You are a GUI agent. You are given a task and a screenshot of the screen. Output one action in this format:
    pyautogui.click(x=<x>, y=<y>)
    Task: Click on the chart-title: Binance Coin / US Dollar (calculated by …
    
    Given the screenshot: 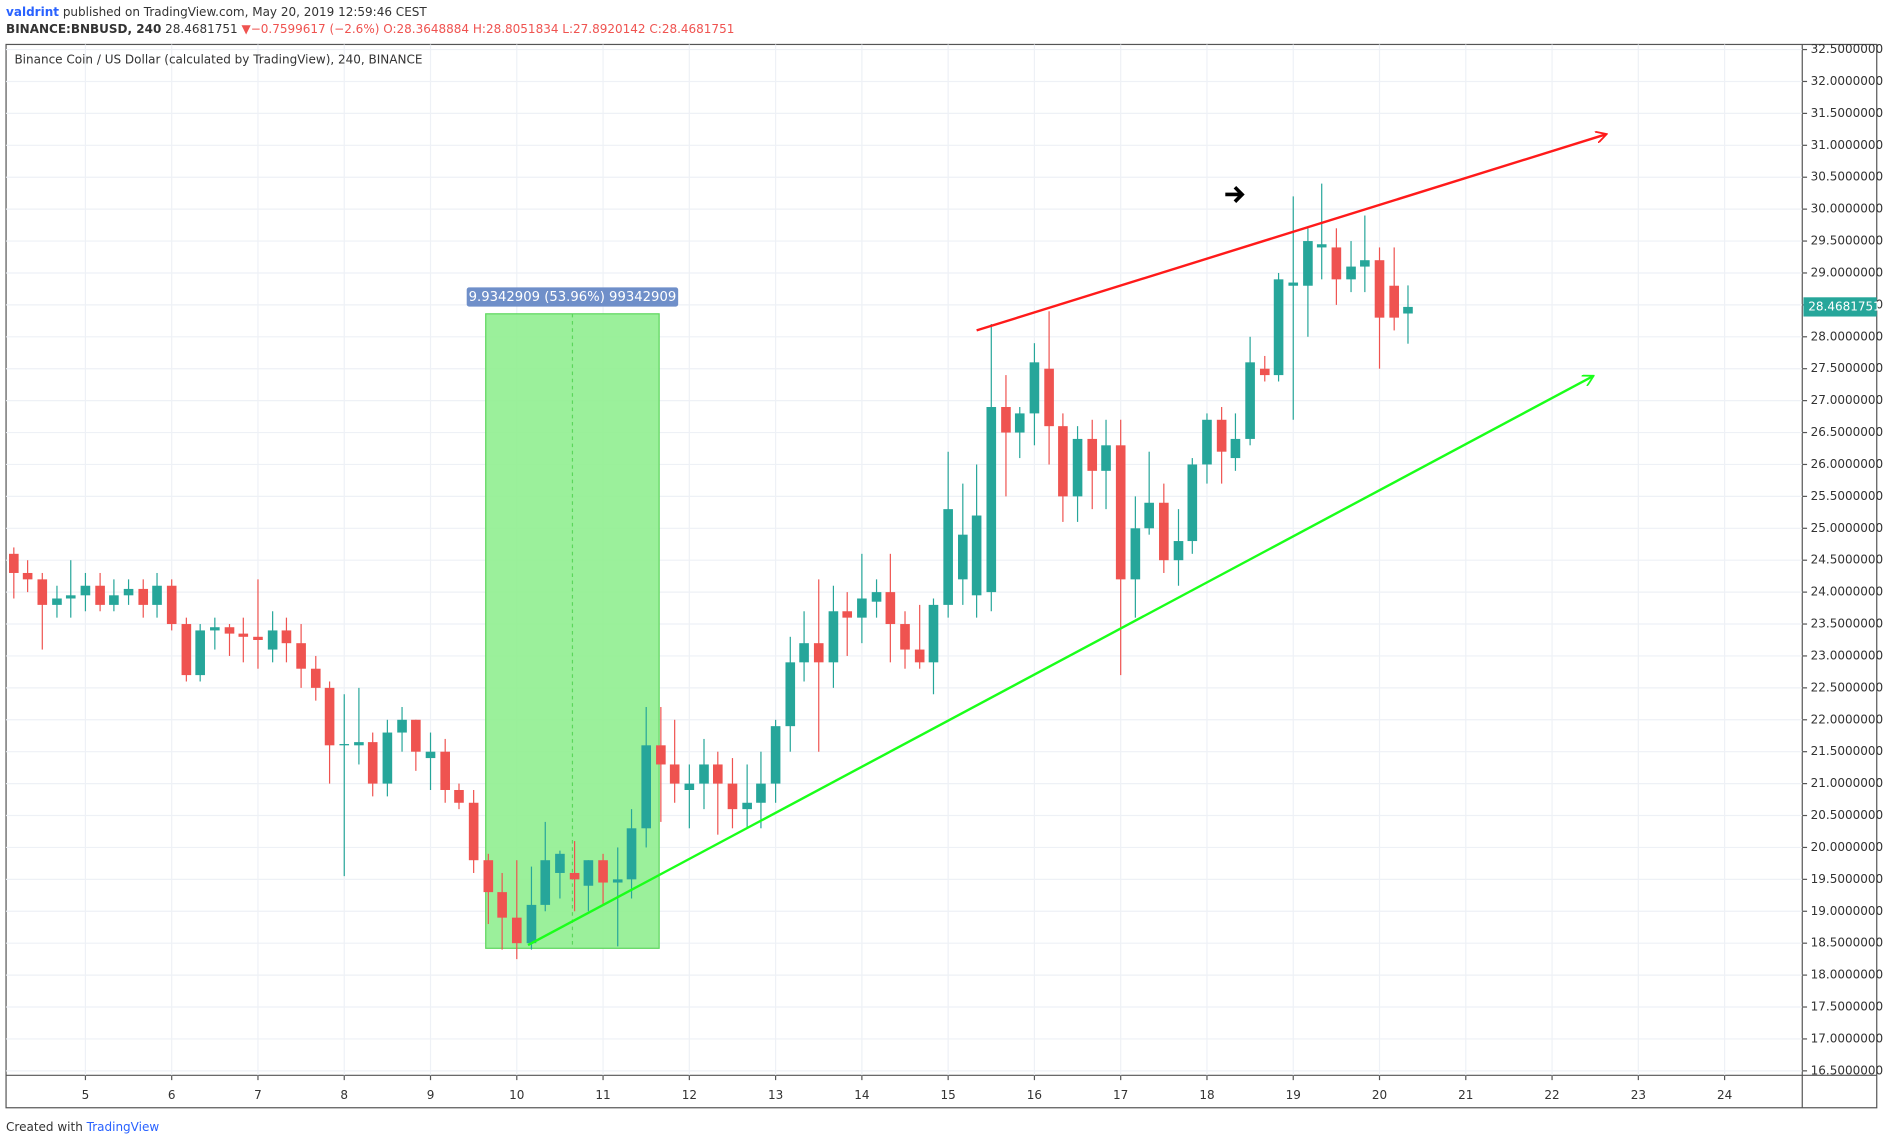 What is the action you would take?
    pyautogui.click(x=218, y=60)
    